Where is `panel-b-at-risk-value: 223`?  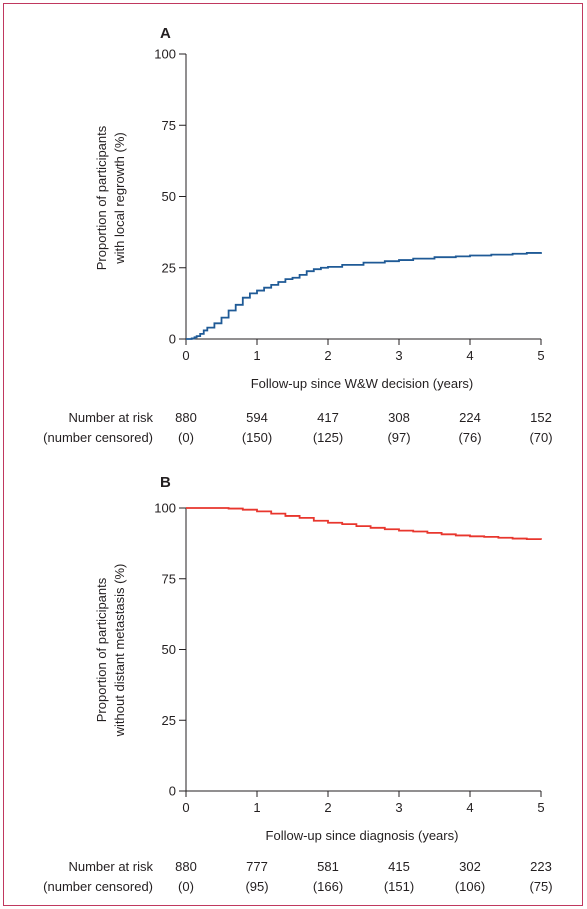 panel-b-at-risk-value: 223 is located at coordinates (541, 866).